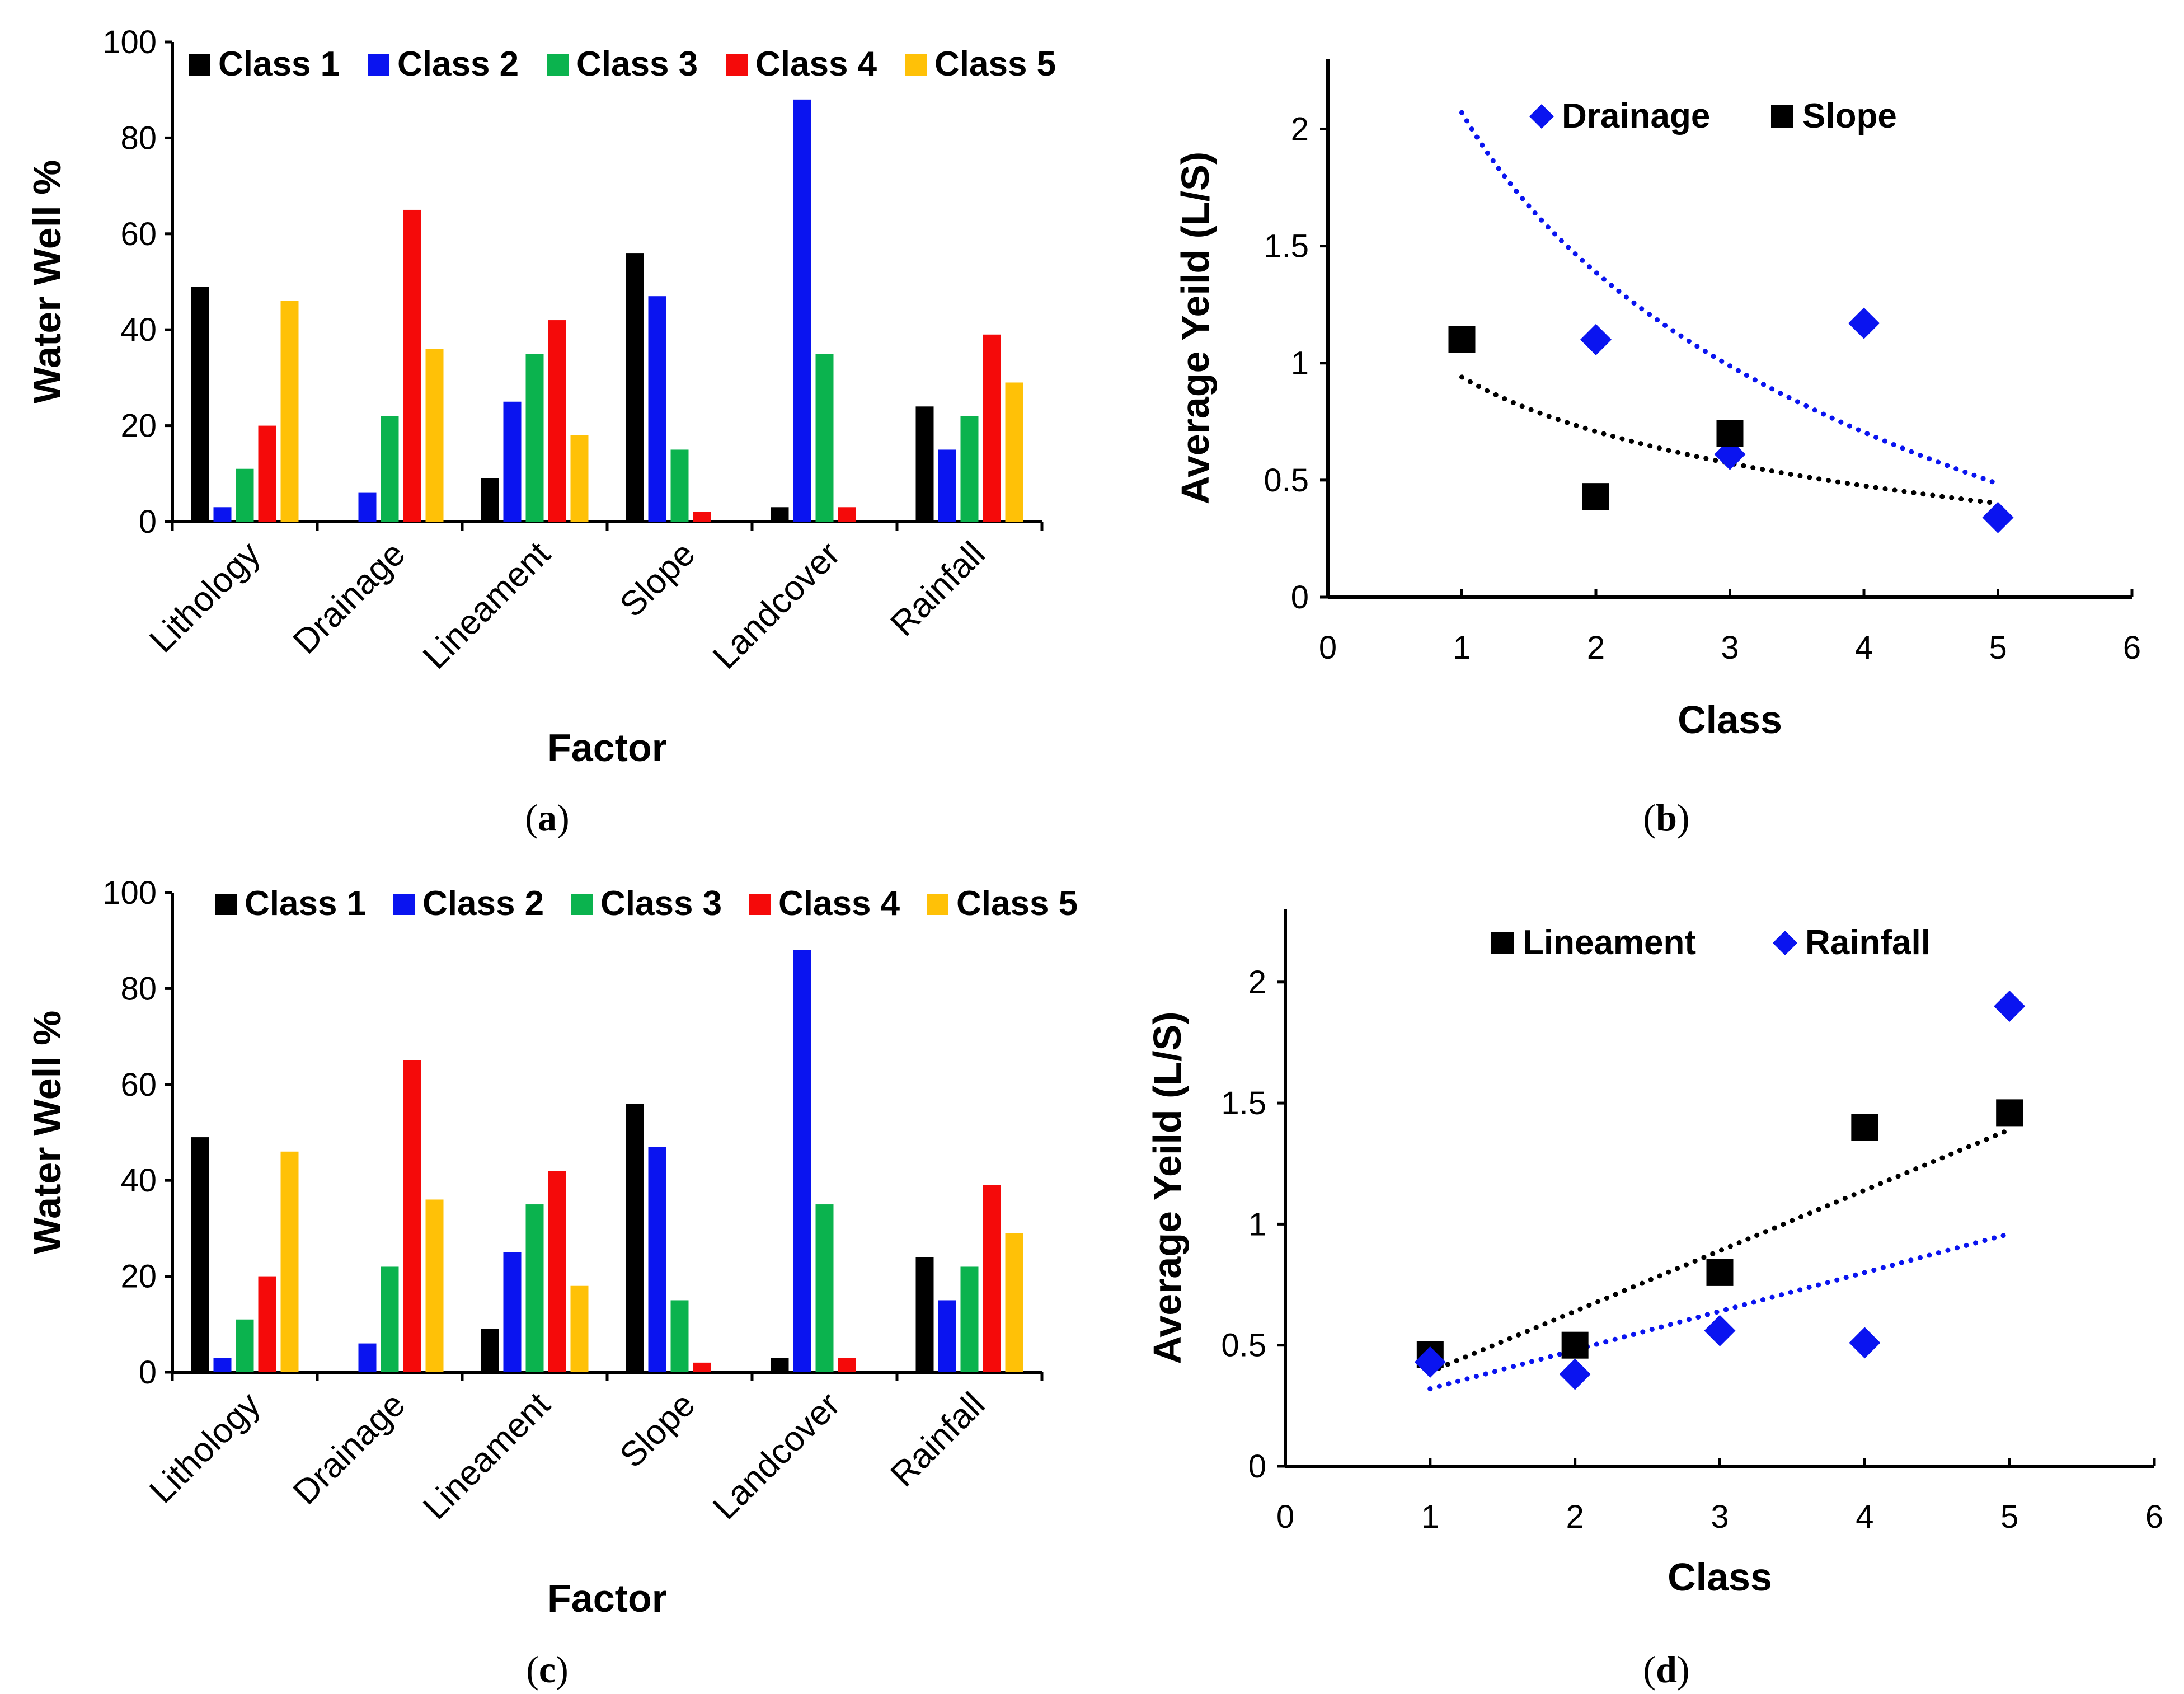 The image size is (2184, 1694). What do you see at coordinates (969, 469) in the screenshot?
I see `bar-class-3-rainfall` at bounding box center [969, 469].